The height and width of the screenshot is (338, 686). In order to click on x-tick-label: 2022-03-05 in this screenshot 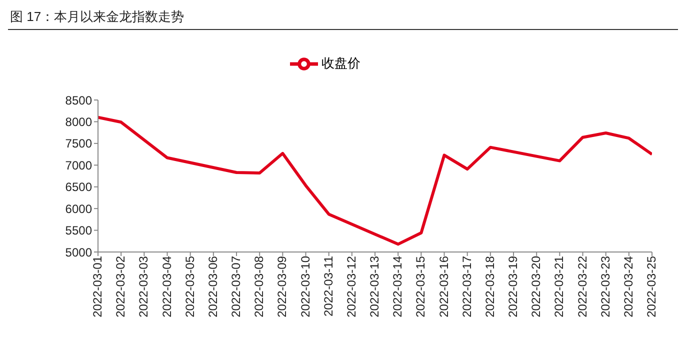, I will do `click(189, 287)`.